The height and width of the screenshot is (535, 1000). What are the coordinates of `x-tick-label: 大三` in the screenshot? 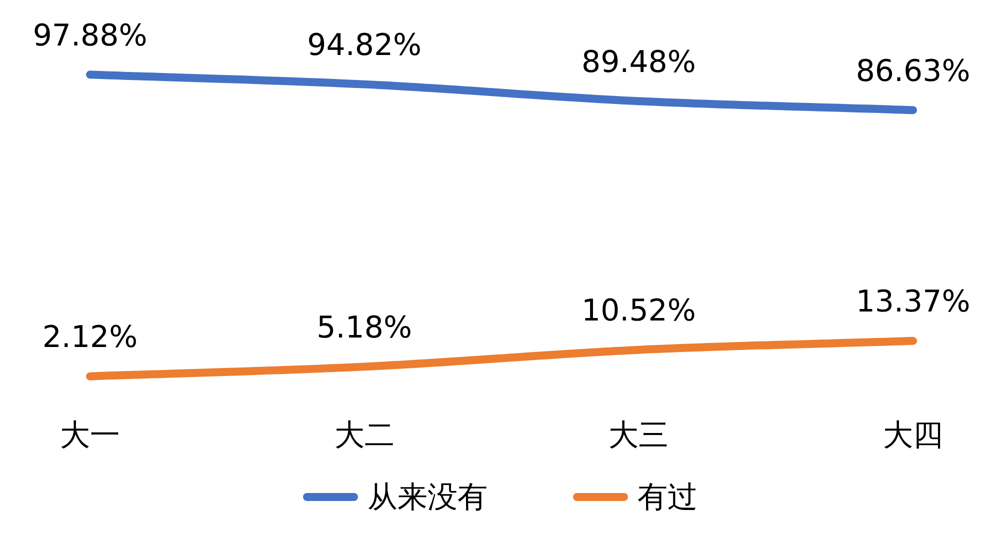 It's located at (638, 435).